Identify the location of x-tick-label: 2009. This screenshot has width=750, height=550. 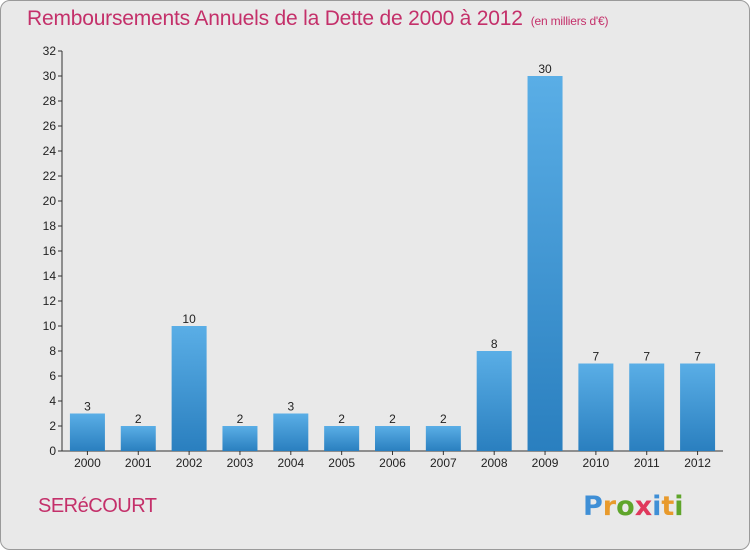
(545, 463).